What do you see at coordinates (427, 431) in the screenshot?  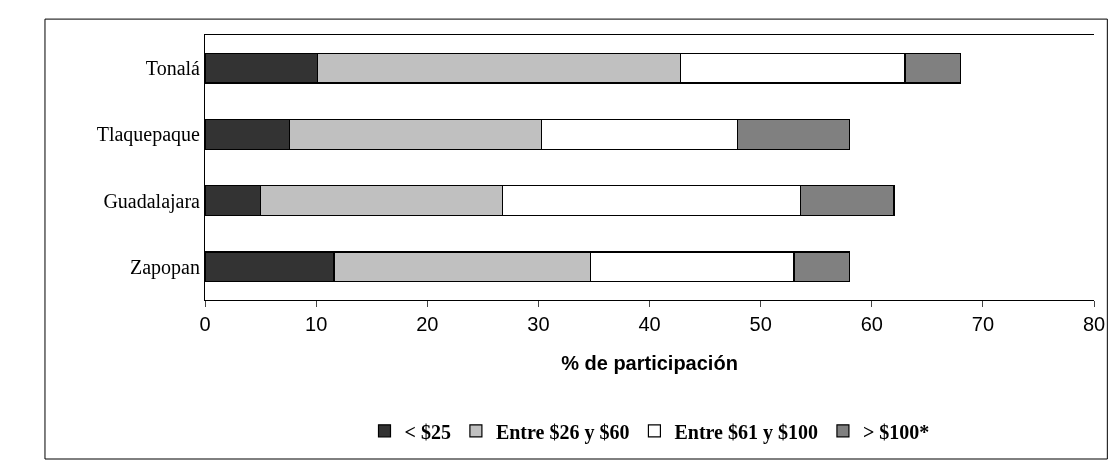 I see `legend-label: < $25` at bounding box center [427, 431].